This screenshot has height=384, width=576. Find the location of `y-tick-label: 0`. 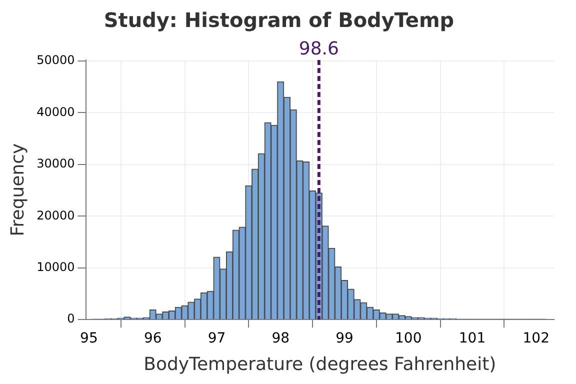

y-tick-label: 0 is located at coordinates (71, 319).